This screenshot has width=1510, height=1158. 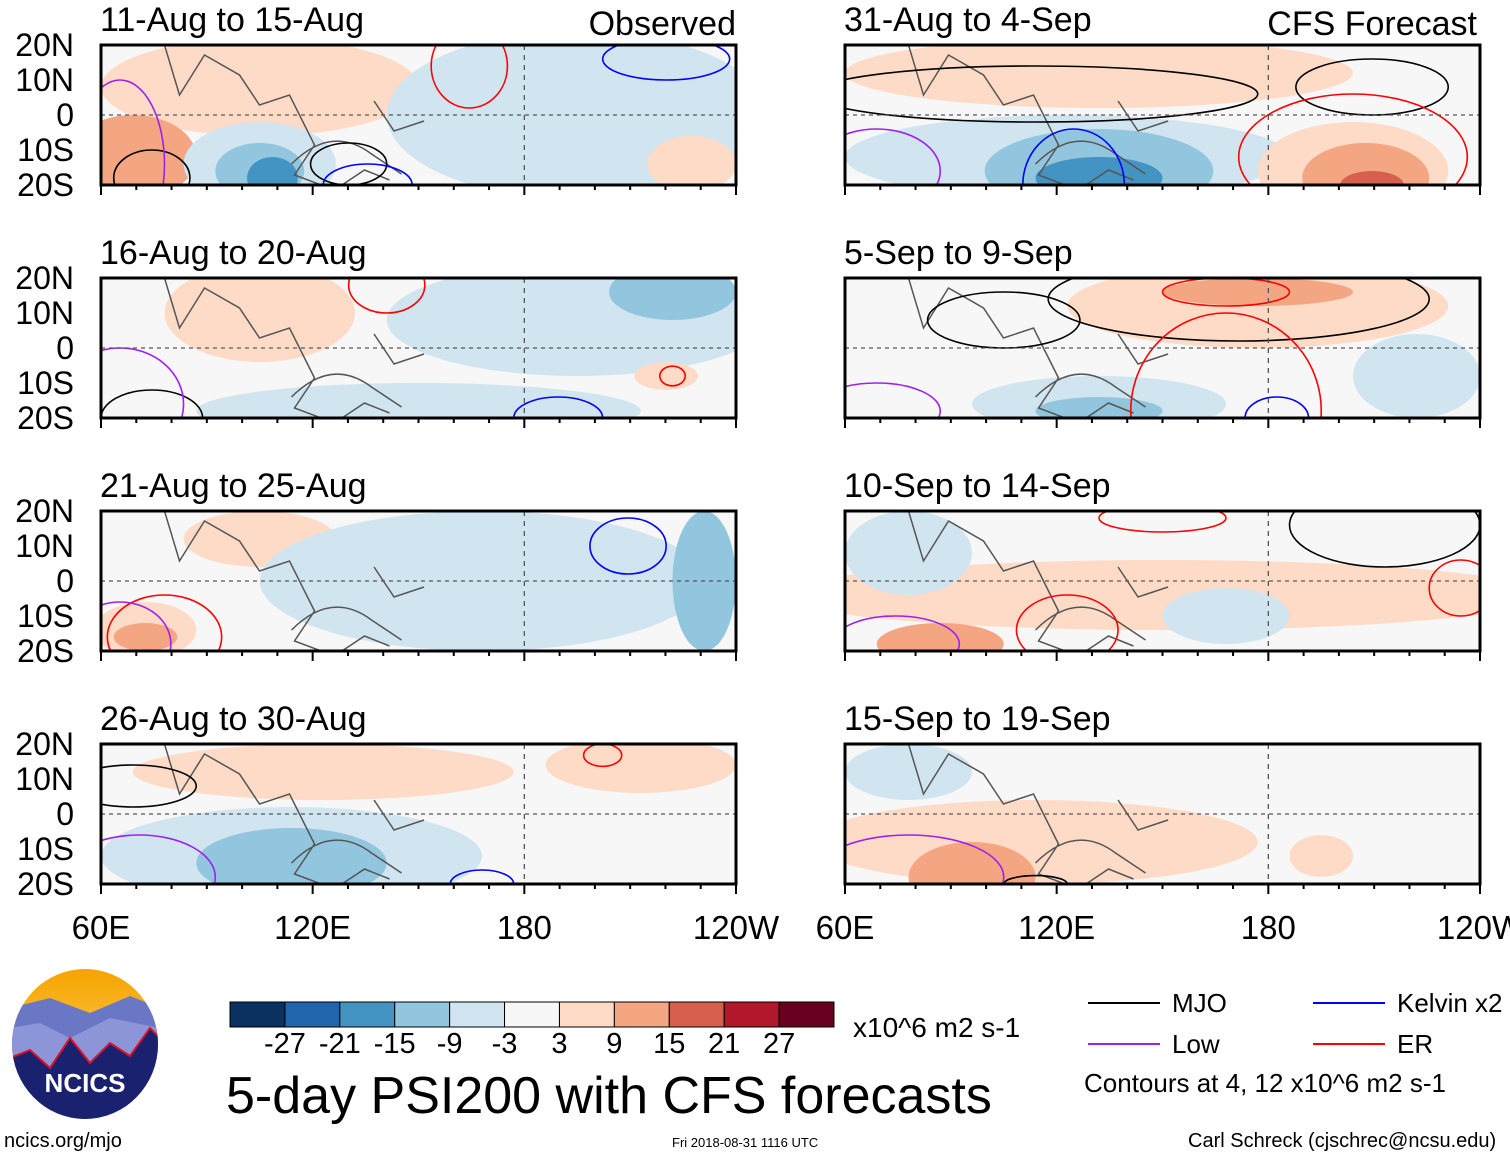 I want to click on panel-title: 10-Sep to 14-Sep, so click(x=977, y=486).